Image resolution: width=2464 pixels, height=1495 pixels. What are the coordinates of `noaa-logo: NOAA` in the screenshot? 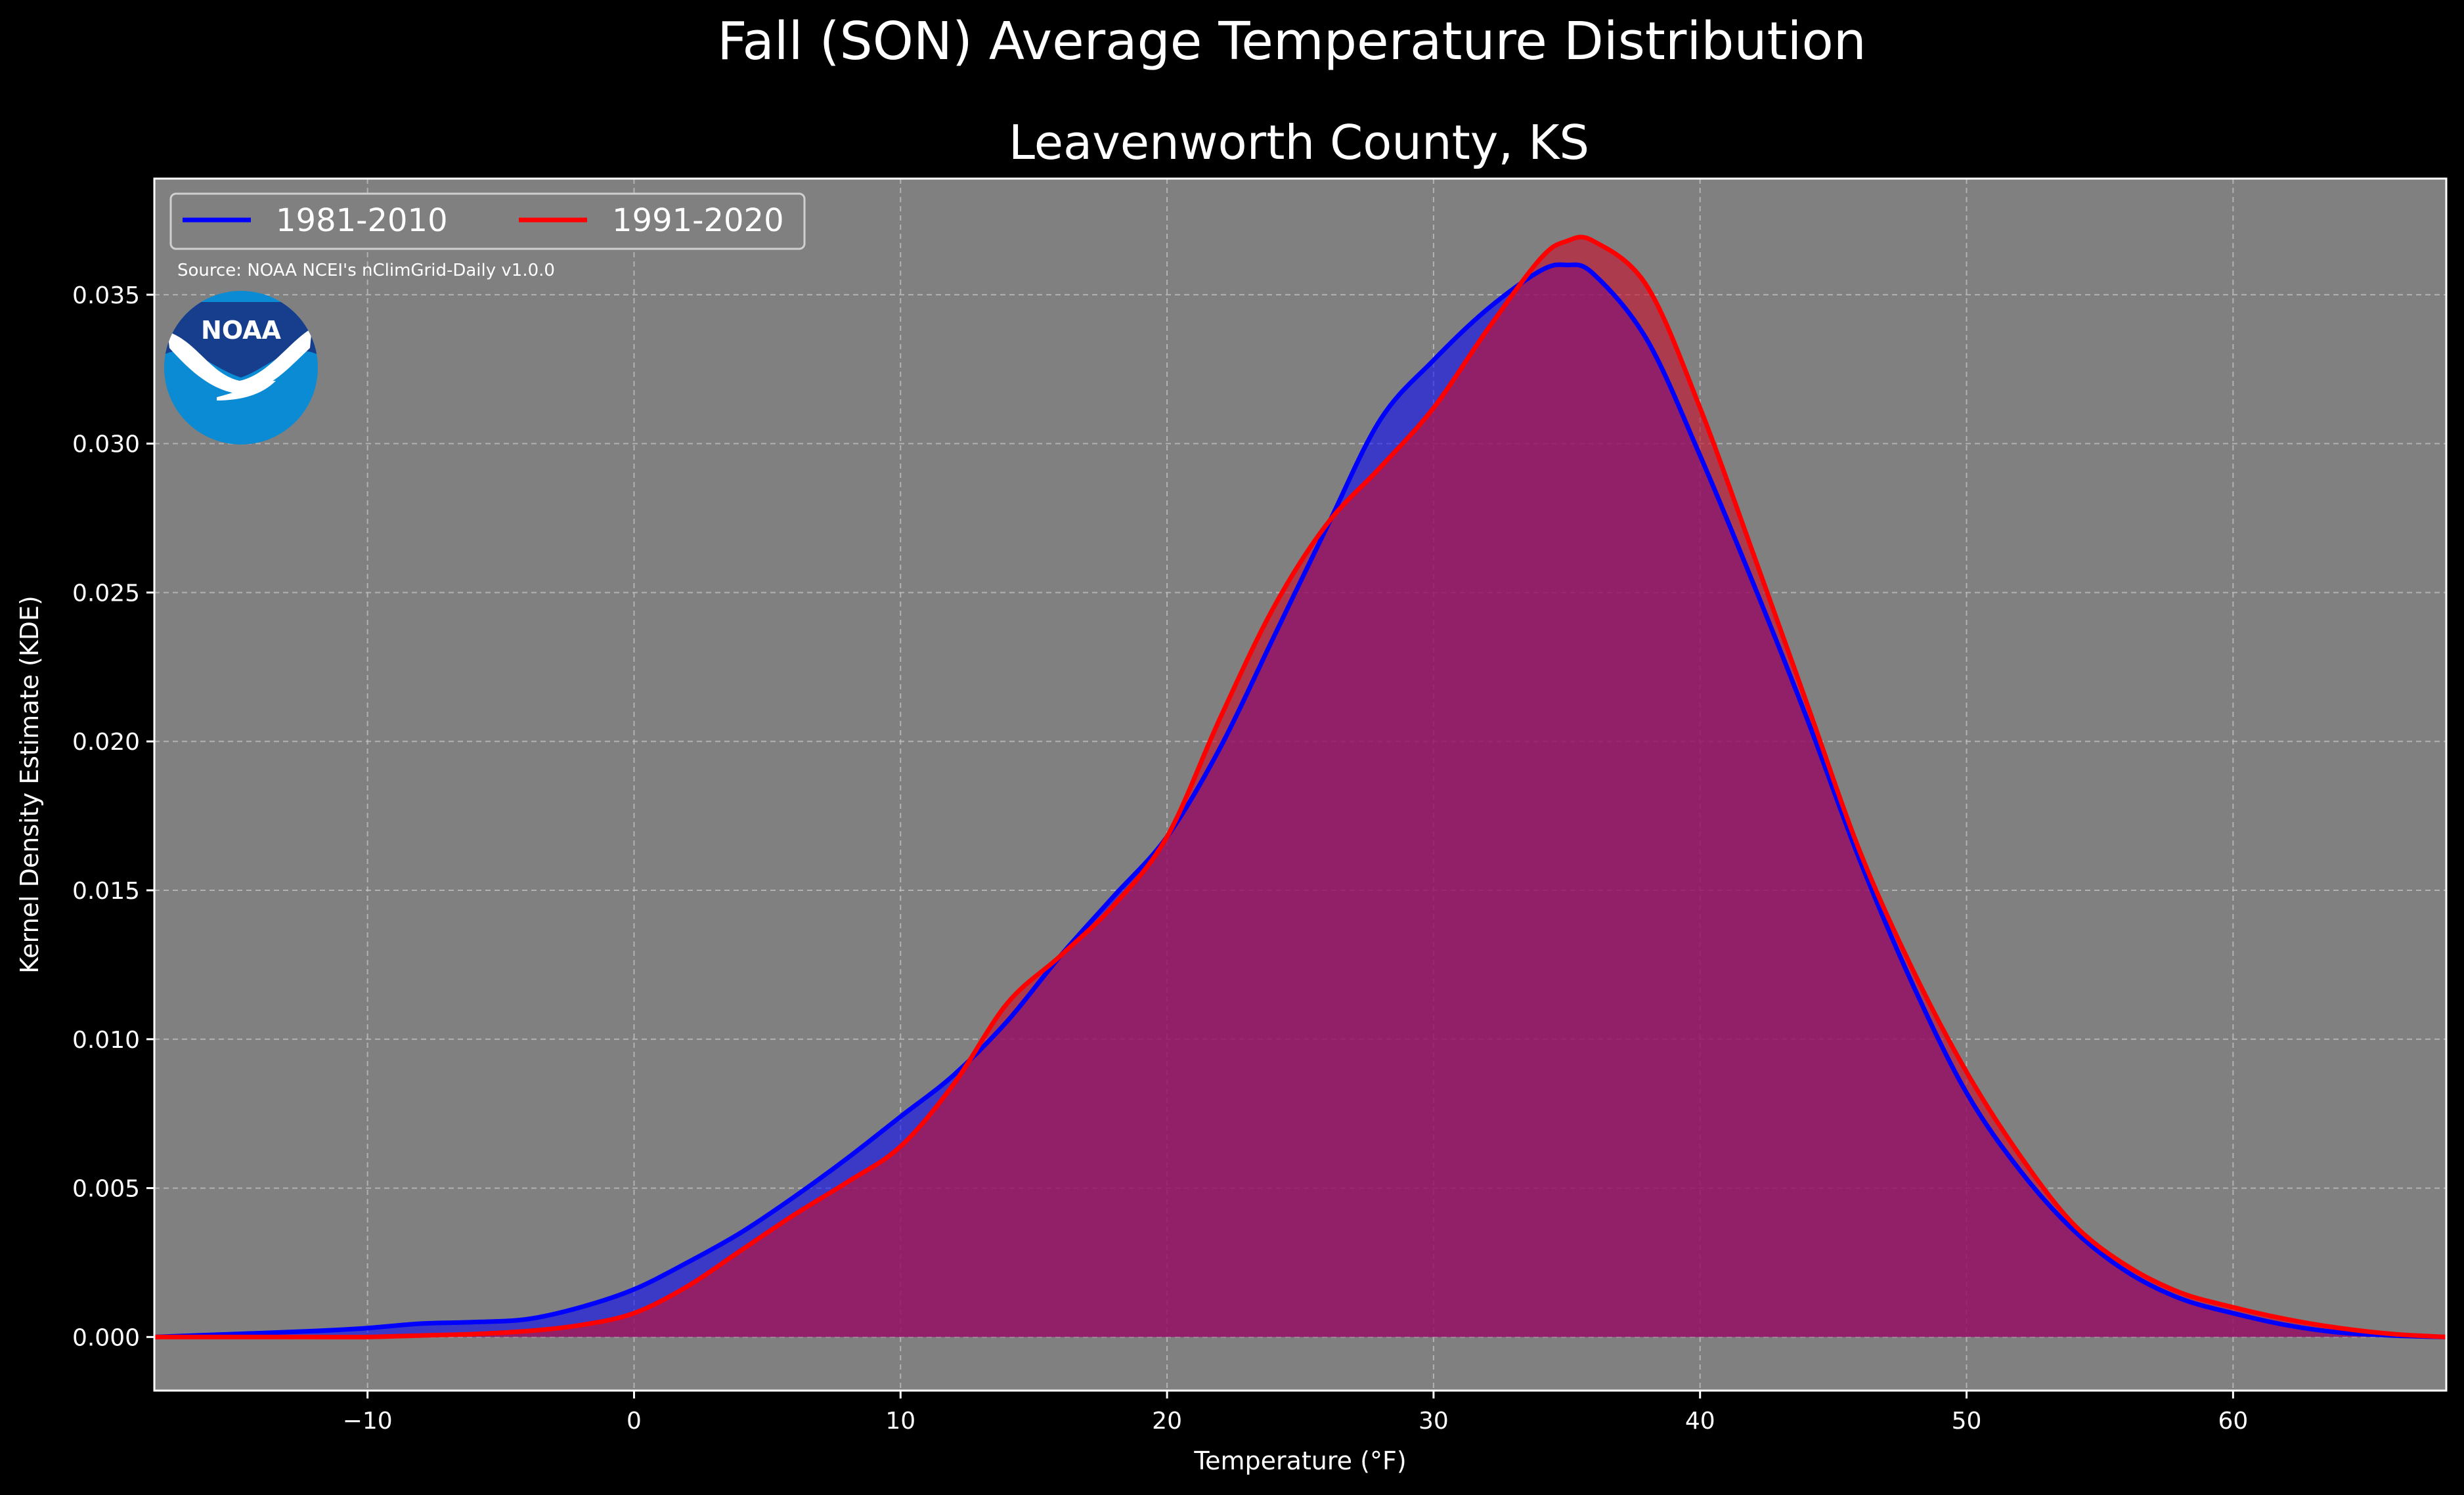 It's located at (241, 367).